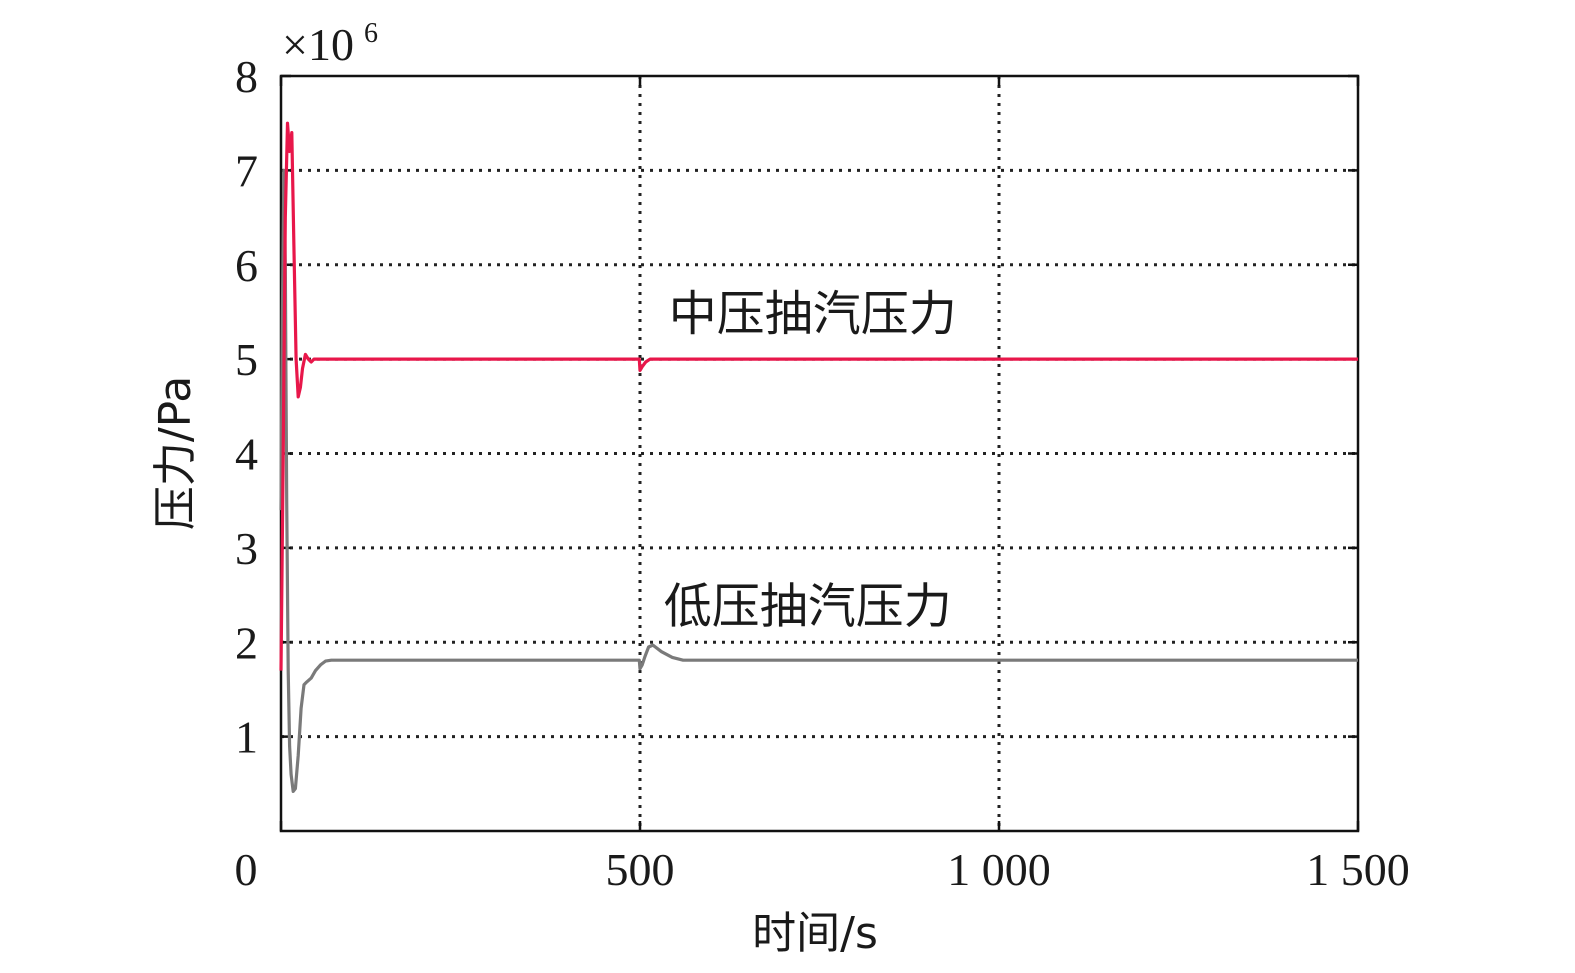 The height and width of the screenshot is (973, 1575). Describe the element at coordinates (371, 33) in the screenshot. I see `y-multiplier-exponent: 6` at that location.